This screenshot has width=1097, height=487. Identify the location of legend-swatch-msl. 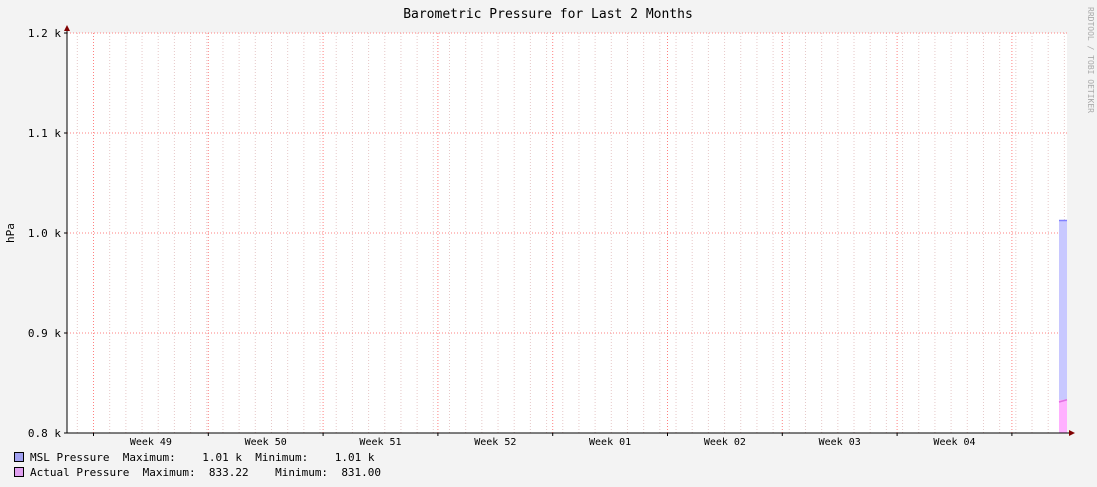
(19, 457).